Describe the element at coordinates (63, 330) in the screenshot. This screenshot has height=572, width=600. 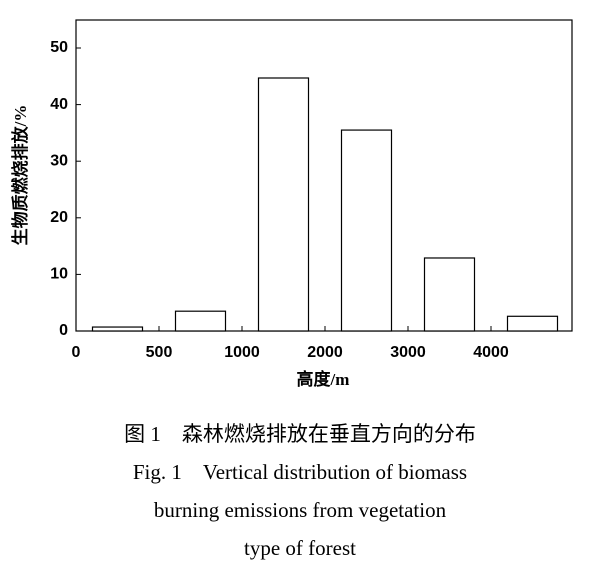
I see `y-tick-label: 0` at that location.